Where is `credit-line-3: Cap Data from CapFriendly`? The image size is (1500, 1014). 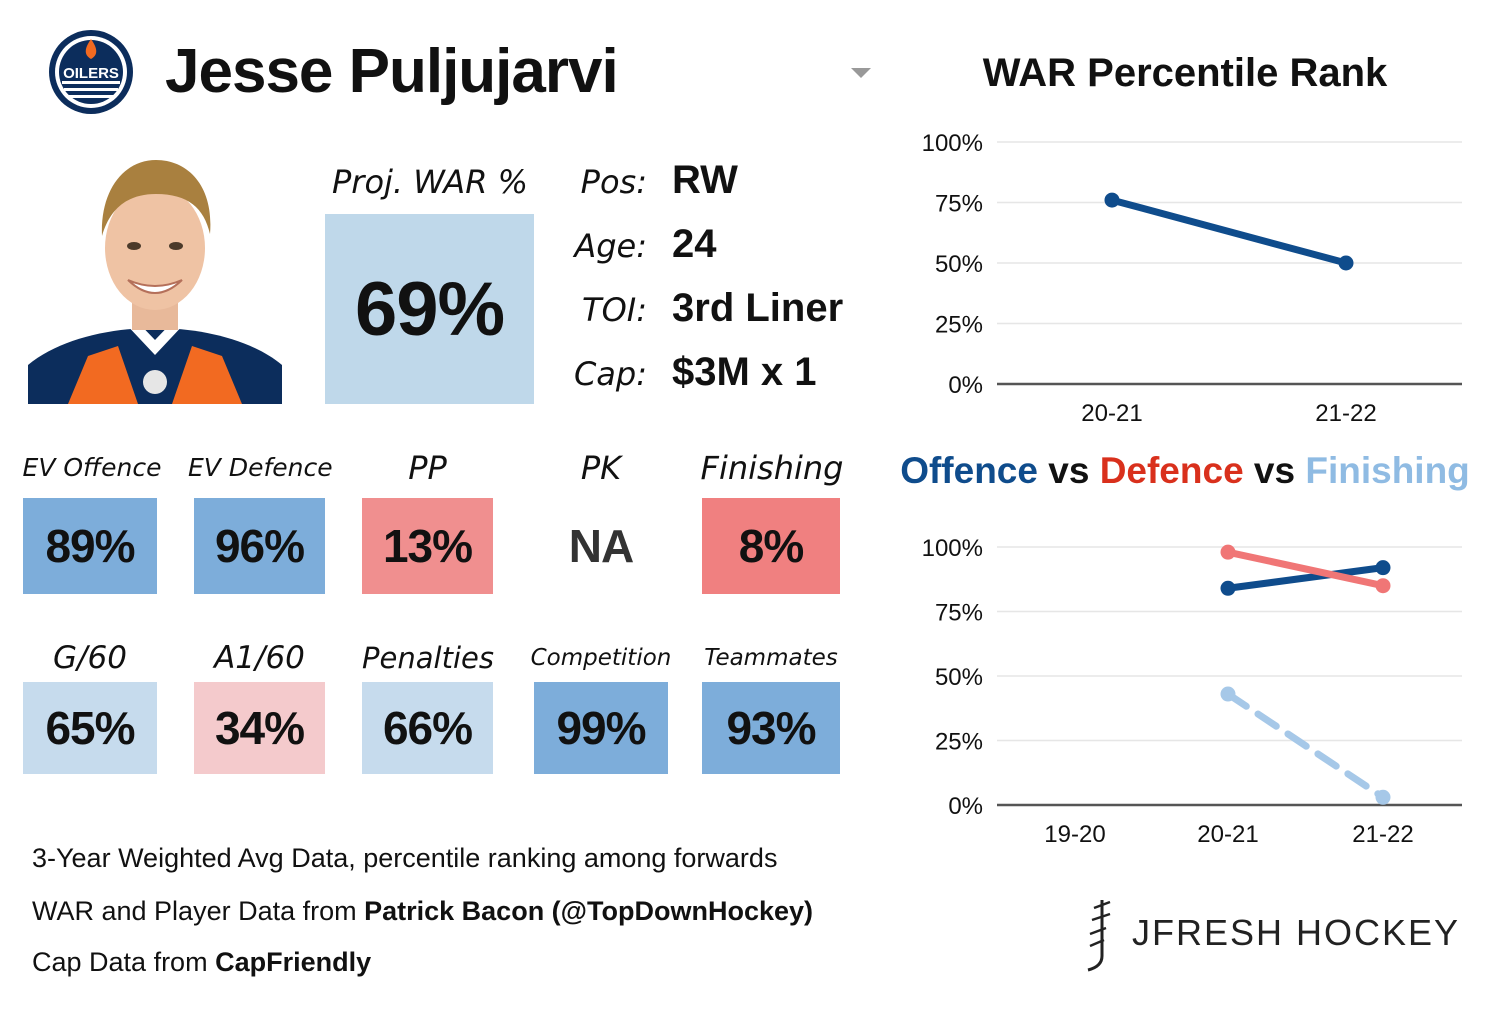 credit-line-3: Cap Data from CapFriendly is located at coordinates (201, 962).